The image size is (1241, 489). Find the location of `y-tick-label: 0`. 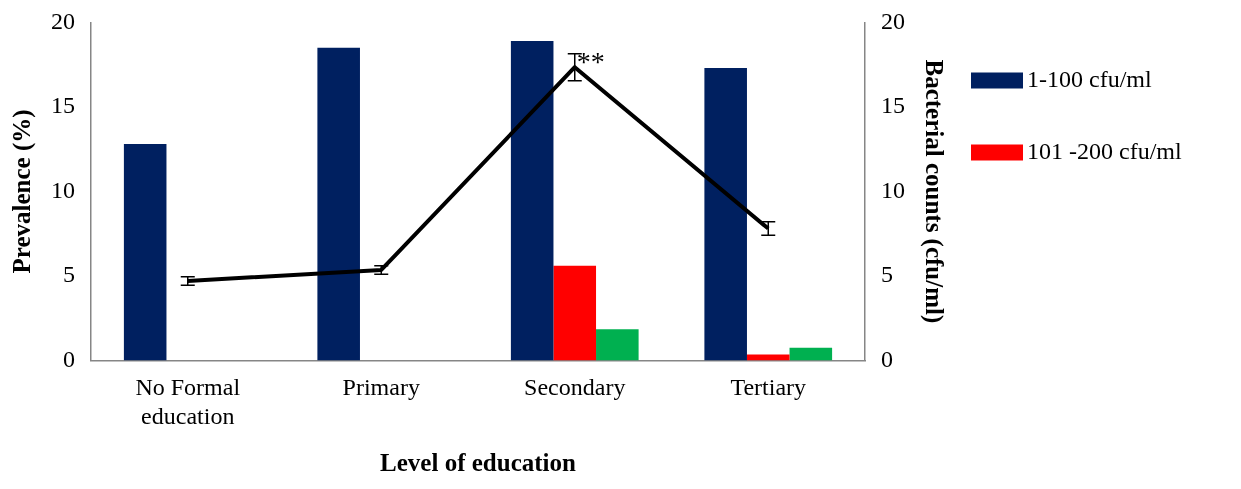

y-tick-label: 0 is located at coordinates (69, 358).